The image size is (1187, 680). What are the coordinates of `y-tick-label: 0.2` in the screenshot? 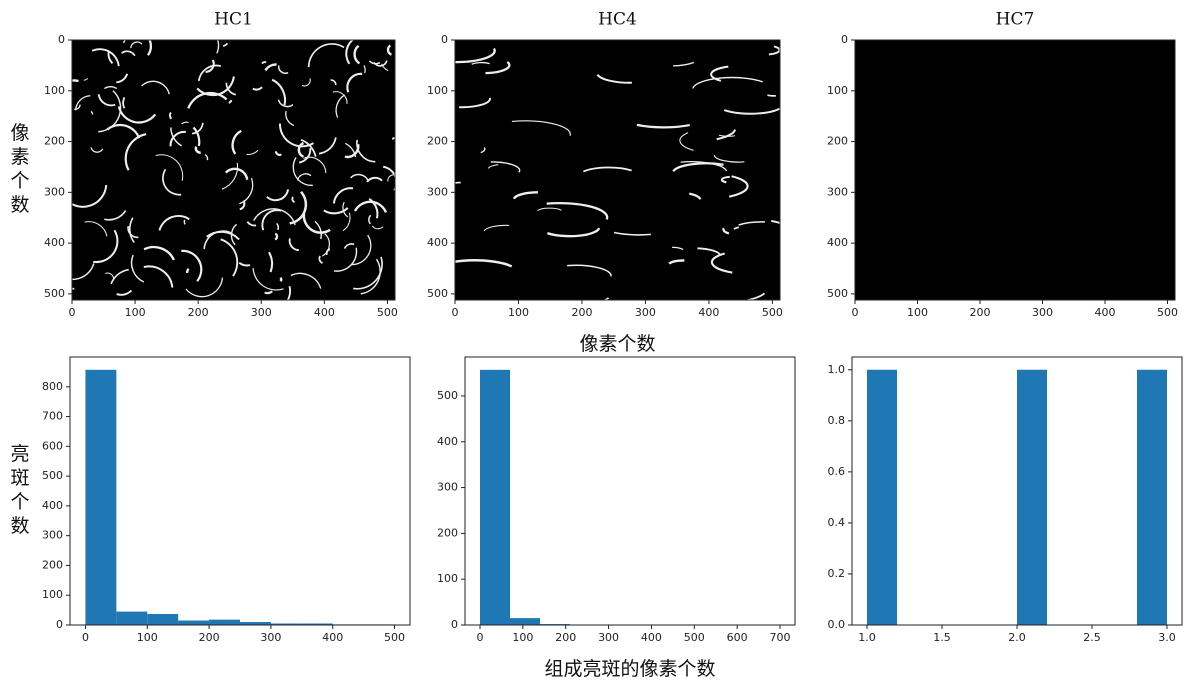 It's located at (837, 573).